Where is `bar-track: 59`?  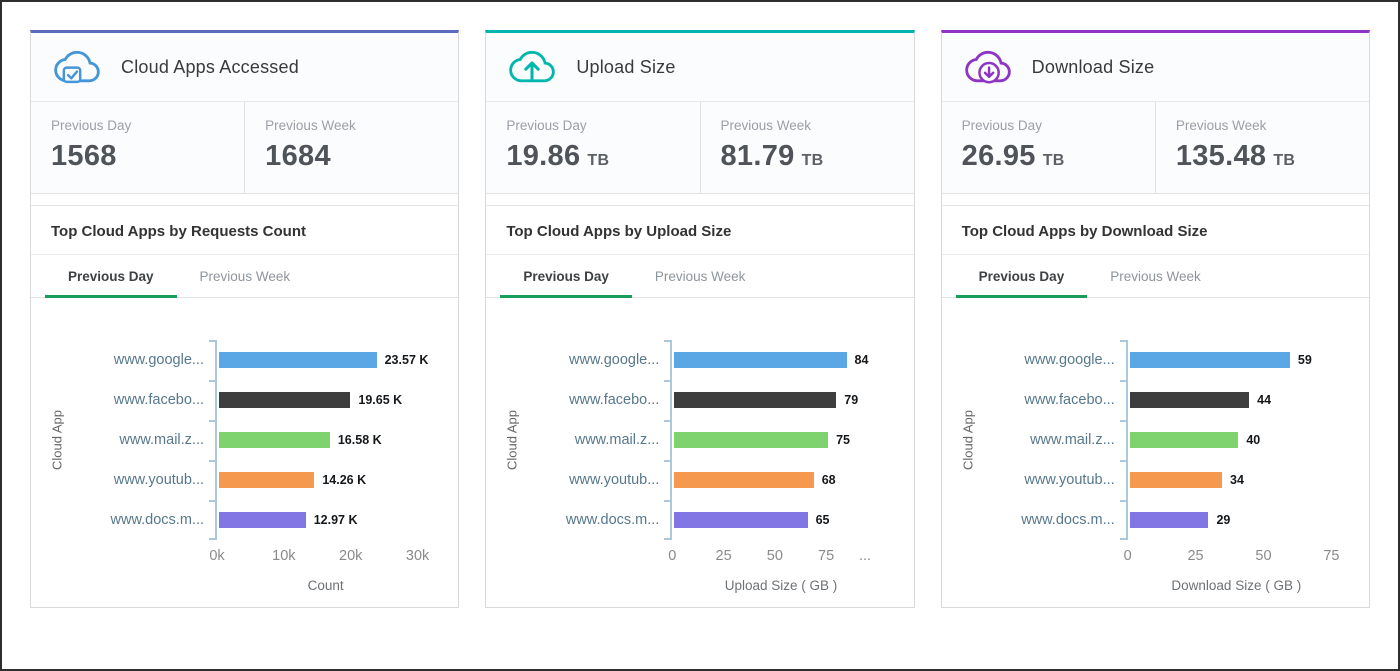
bar-track: 59 is located at coordinates (1236, 360).